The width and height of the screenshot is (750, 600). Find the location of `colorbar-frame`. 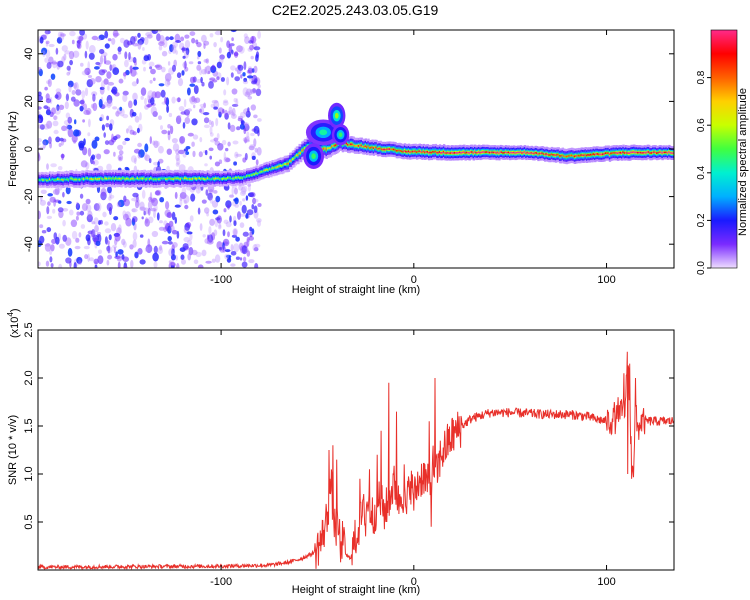

colorbar-frame is located at coordinates (724, 149).